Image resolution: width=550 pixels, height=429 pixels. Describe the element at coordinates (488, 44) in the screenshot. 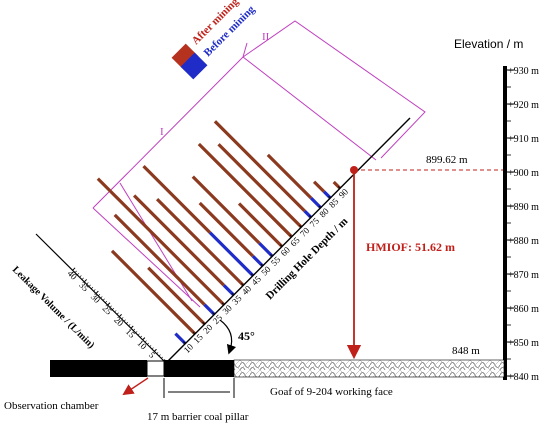

I see `elevation-title: Elevation / m` at that location.